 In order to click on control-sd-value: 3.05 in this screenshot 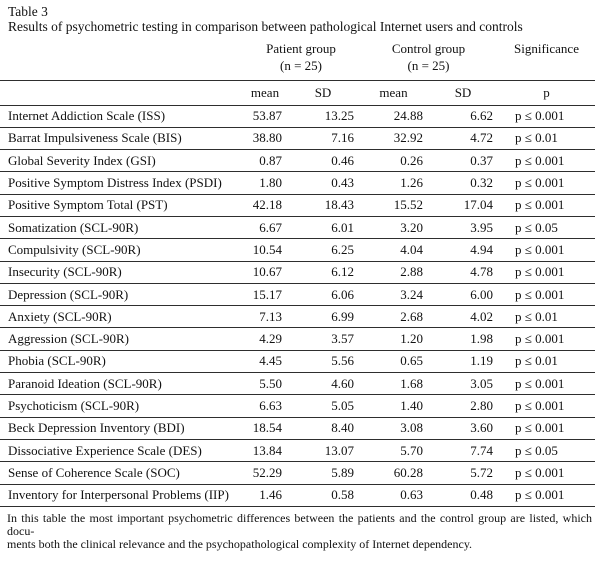, I will do `click(463, 384)`.